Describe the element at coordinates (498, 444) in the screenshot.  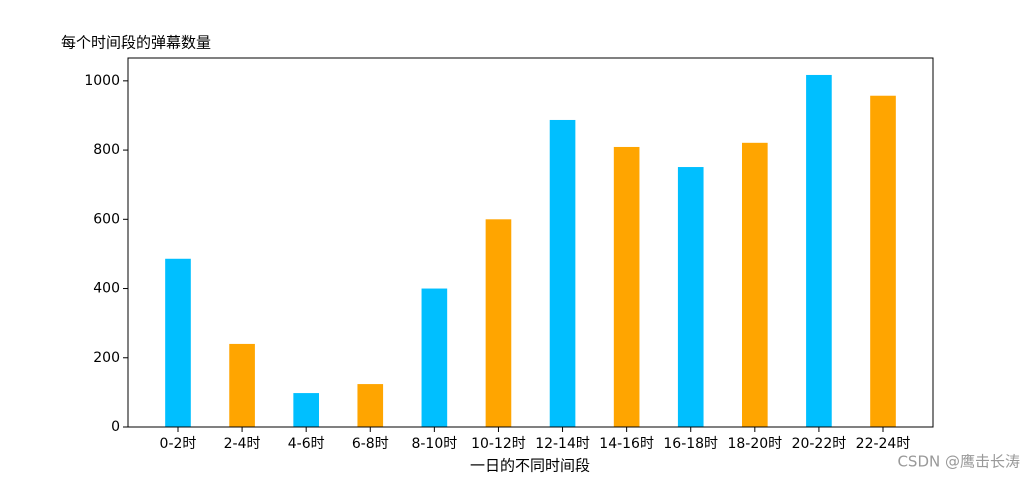
I see `x-tick-label: 10-12时` at that location.